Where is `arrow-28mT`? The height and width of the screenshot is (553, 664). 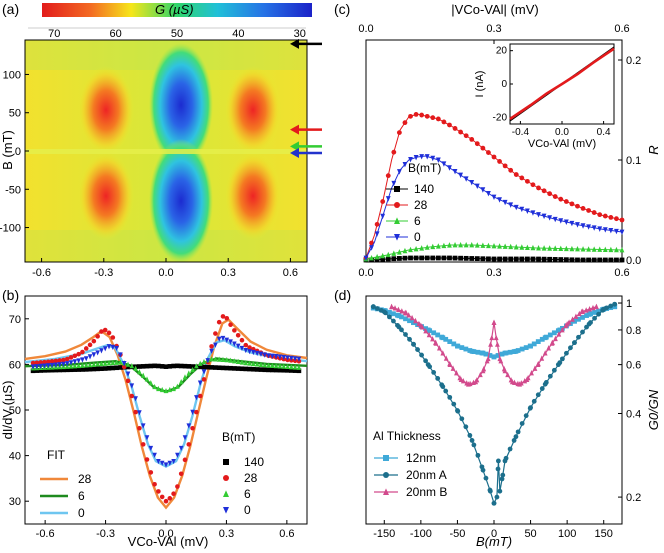 arrow-28mT is located at coordinates (306, 129).